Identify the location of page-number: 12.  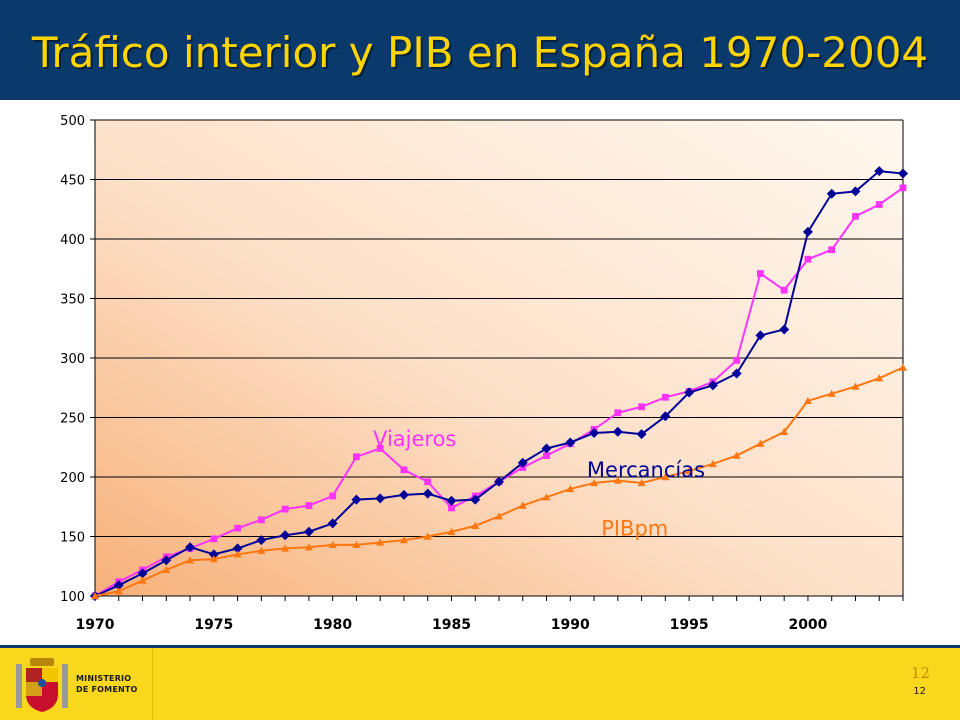
(920, 673).